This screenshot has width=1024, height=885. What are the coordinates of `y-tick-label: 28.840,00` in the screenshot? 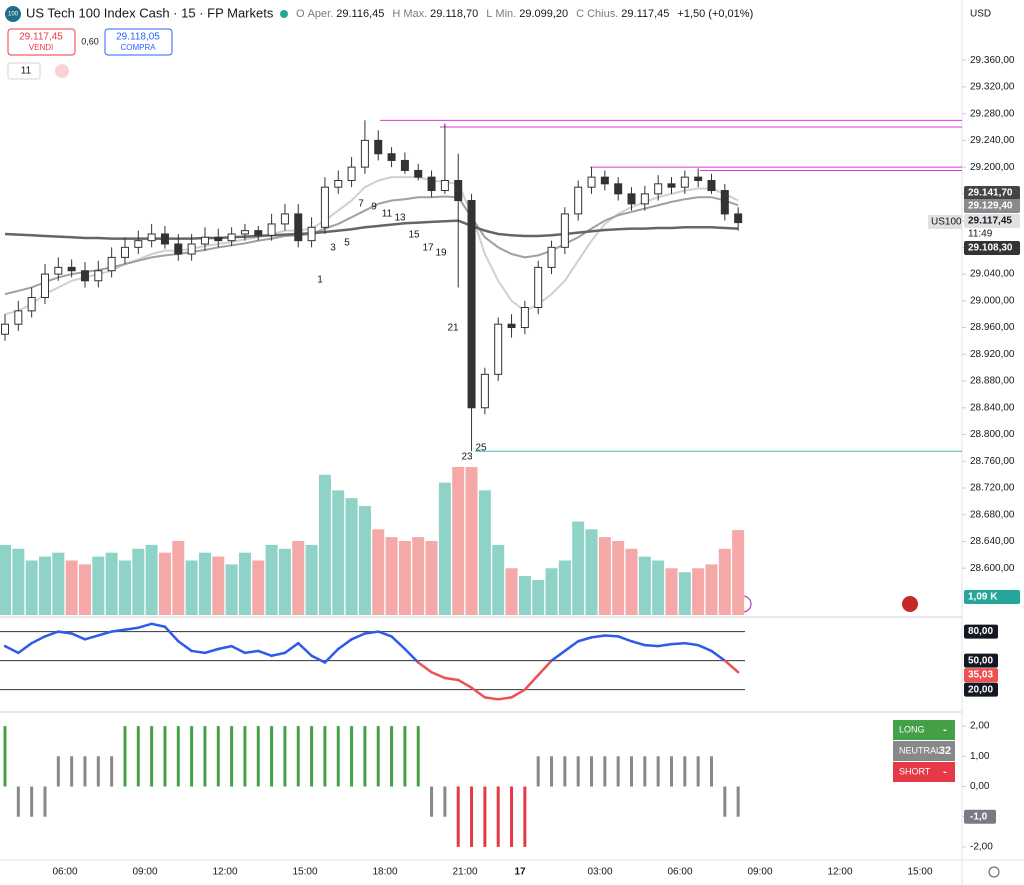 It's located at (992, 407).